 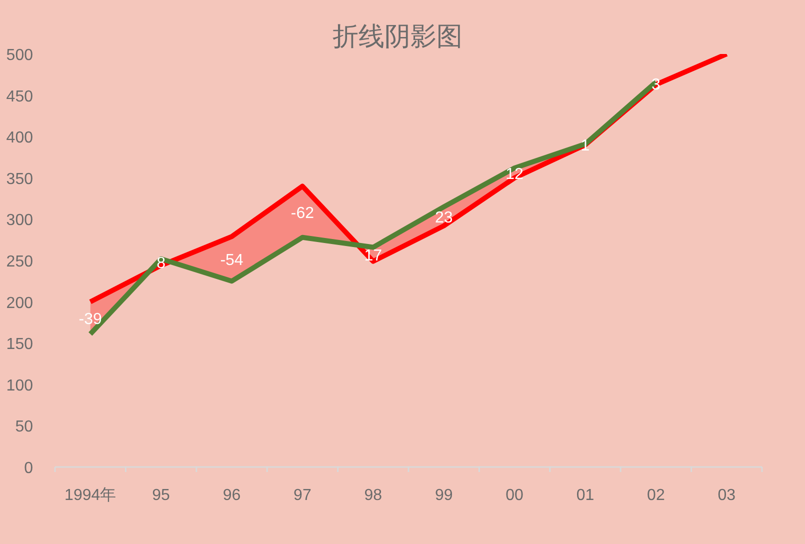 I want to click on y-tick-label: 450, so click(x=20, y=97).